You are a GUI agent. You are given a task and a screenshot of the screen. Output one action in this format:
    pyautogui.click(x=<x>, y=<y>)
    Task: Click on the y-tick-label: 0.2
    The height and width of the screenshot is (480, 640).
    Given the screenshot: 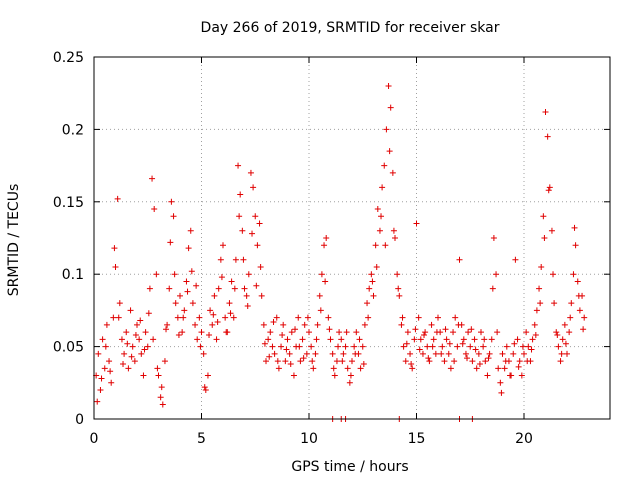 What is the action you would take?
    pyautogui.click(x=73, y=130)
    